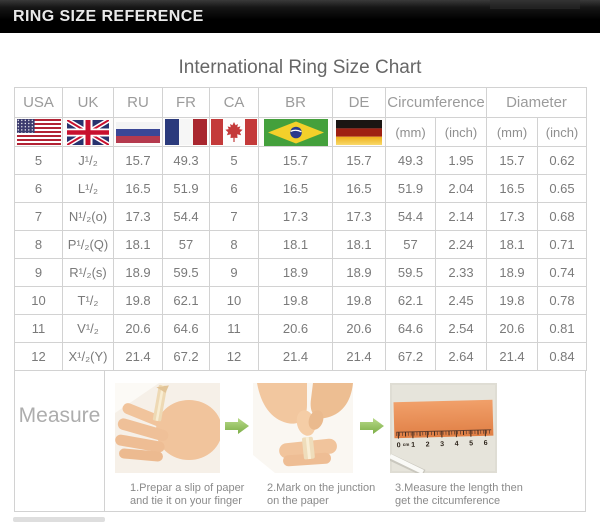  Describe the element at coordinates (59, 519) in the screenshot. I see `bottom-shadow` at that location.